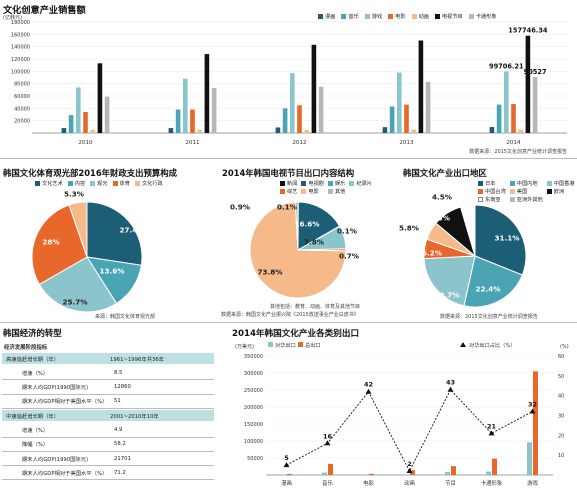 The image size is (577, 500). Describe the element at coordinates (420, 16) in the screenshot. I see `legend-item: 动画` at that location.